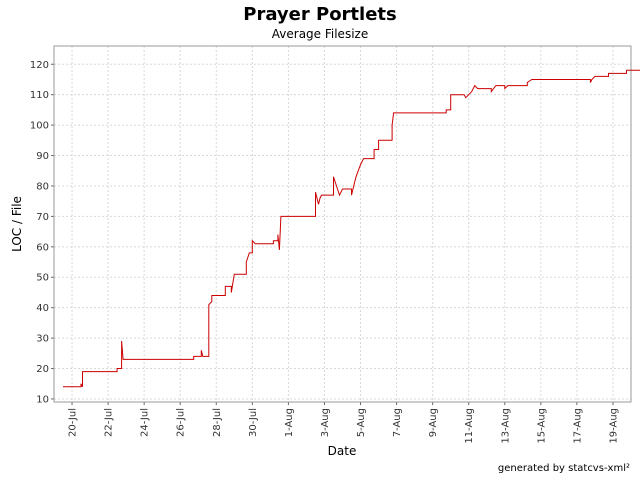 The image size is (640, 480). What do you see at coordinates (433, 422) in the screenshot?
I see `x-tick-label: 9-Aug` at bounding box center [433, 422].